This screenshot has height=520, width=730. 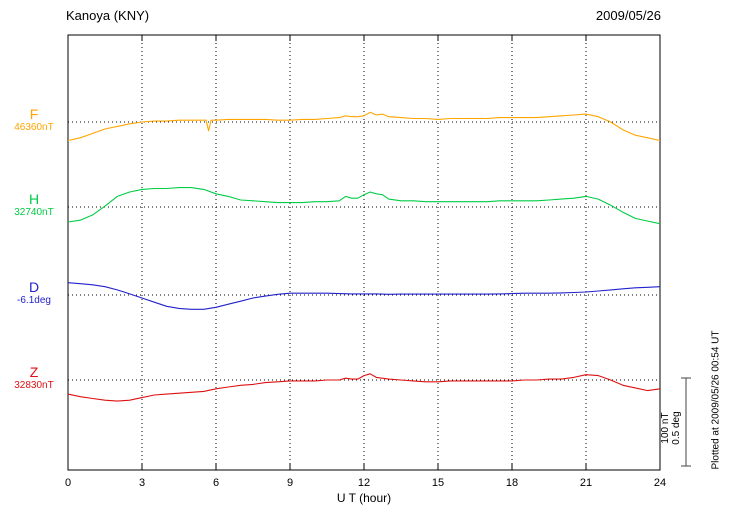 I want to click on x-tick-label: 15, so click(x=438, y=483).